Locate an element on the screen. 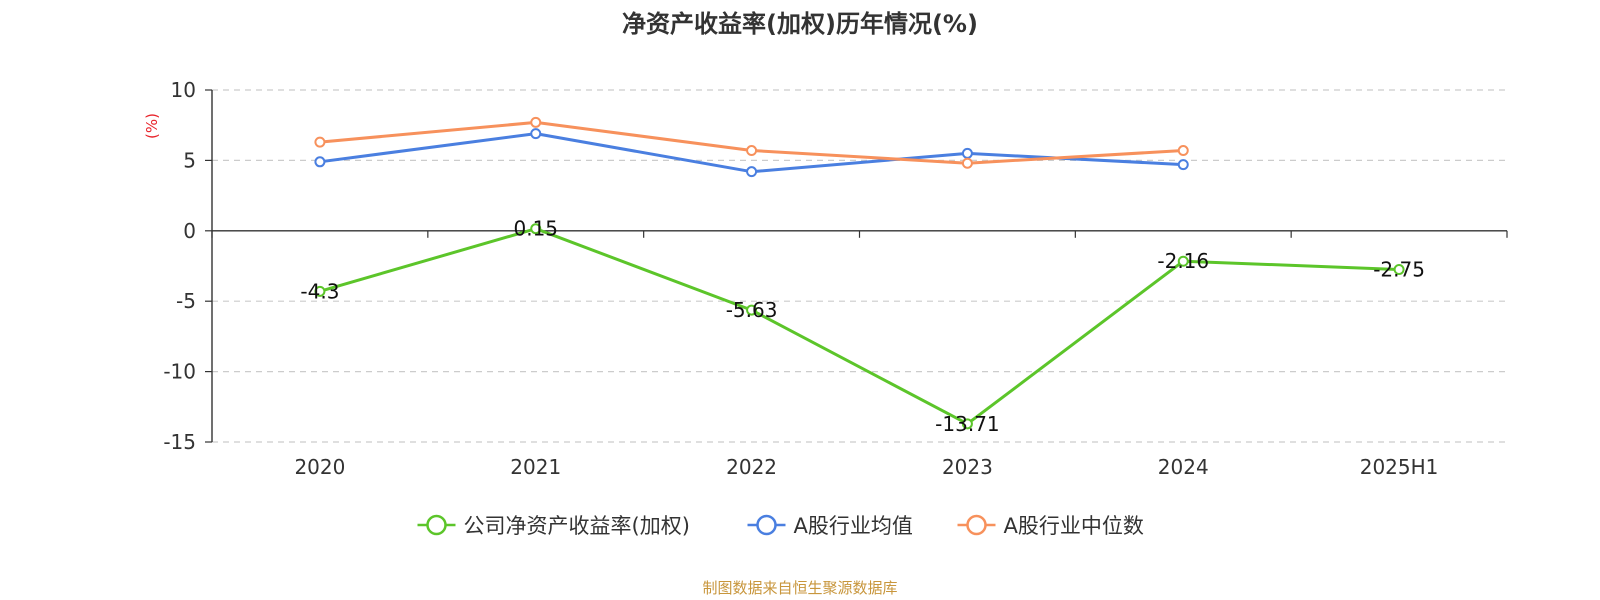 The height and width of the screenshot is (600, 1600). source-note: 制图数据来自恒生聚源数据库 is located at coordinates (799, 588).